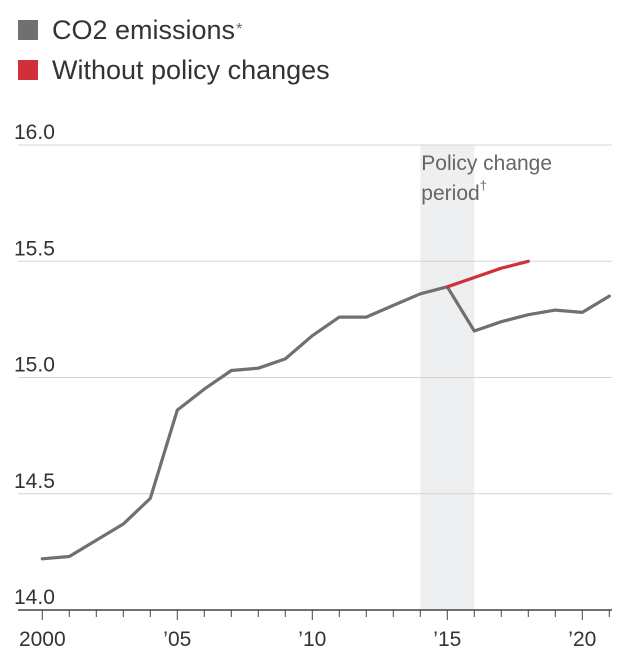 The width and height of the screenshot is (640, 668). What do you see at coordinates (486, 163) in the screenshot?
I see `policy-change-label-line1: Policy change` at bounding box center [486, 163].